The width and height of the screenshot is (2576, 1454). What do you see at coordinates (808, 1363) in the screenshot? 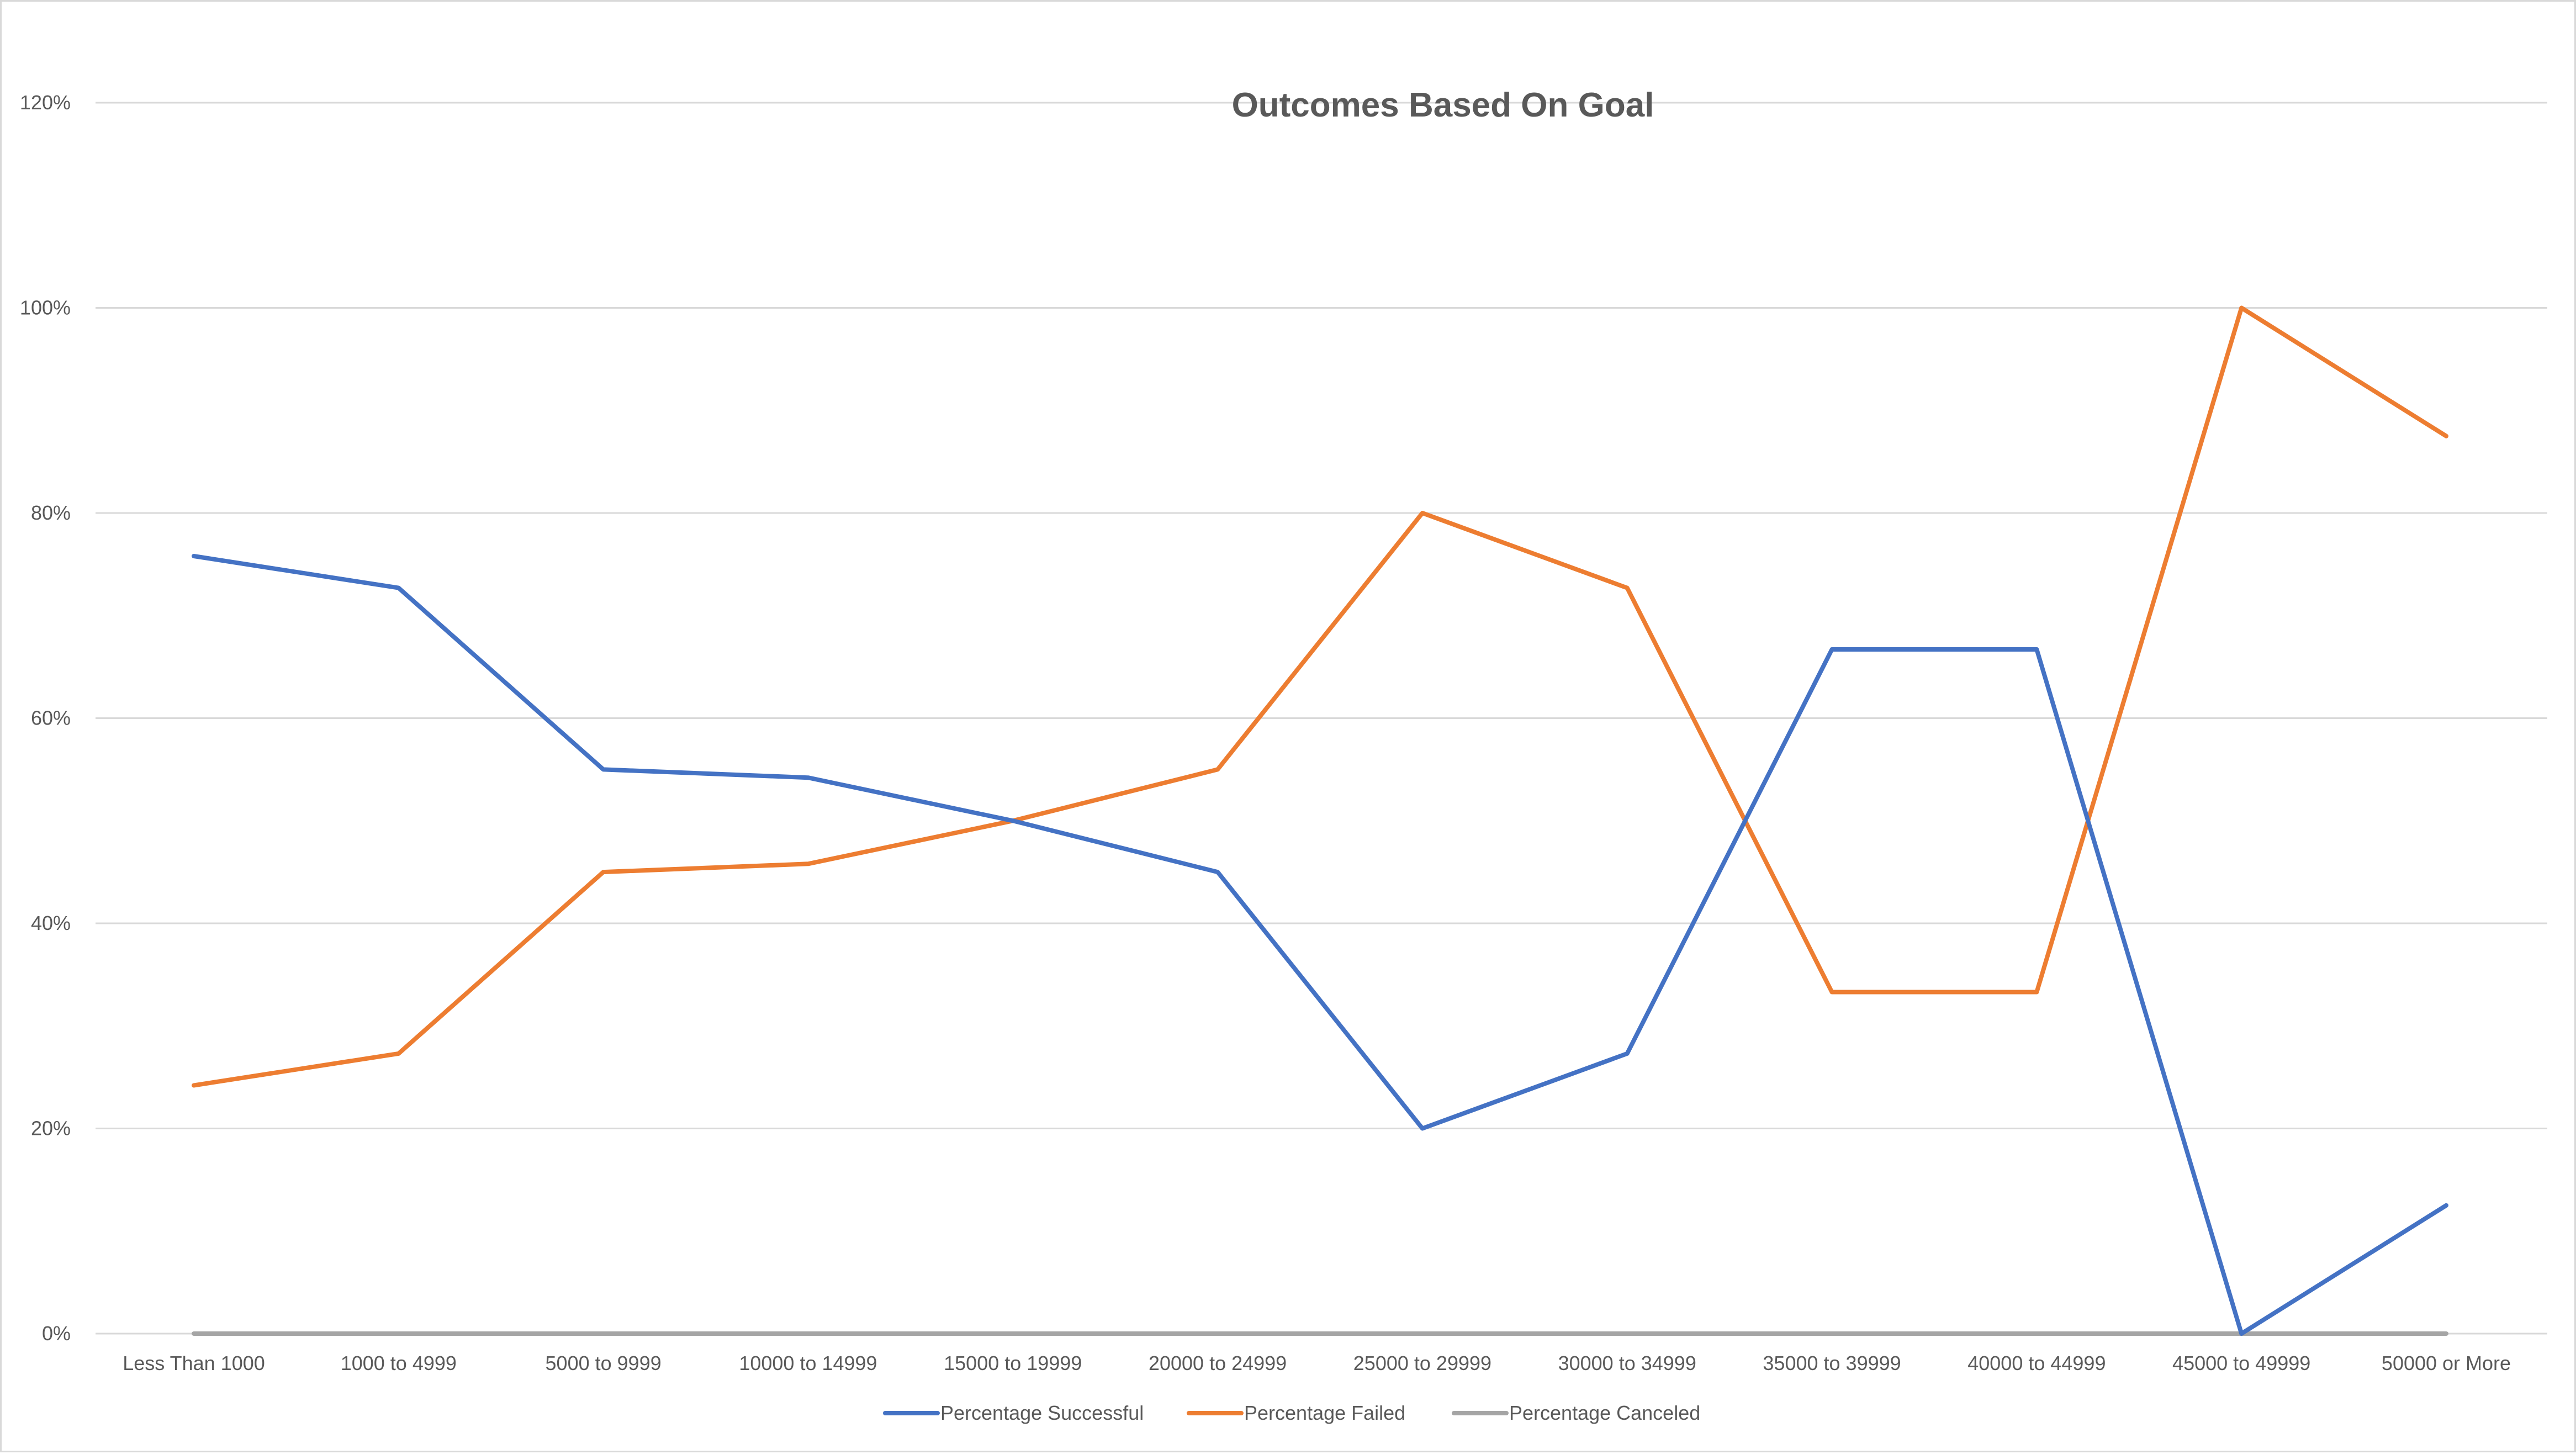
I see `x-tick-label: 10000 to 14999` at bounding box center [808, 1363].